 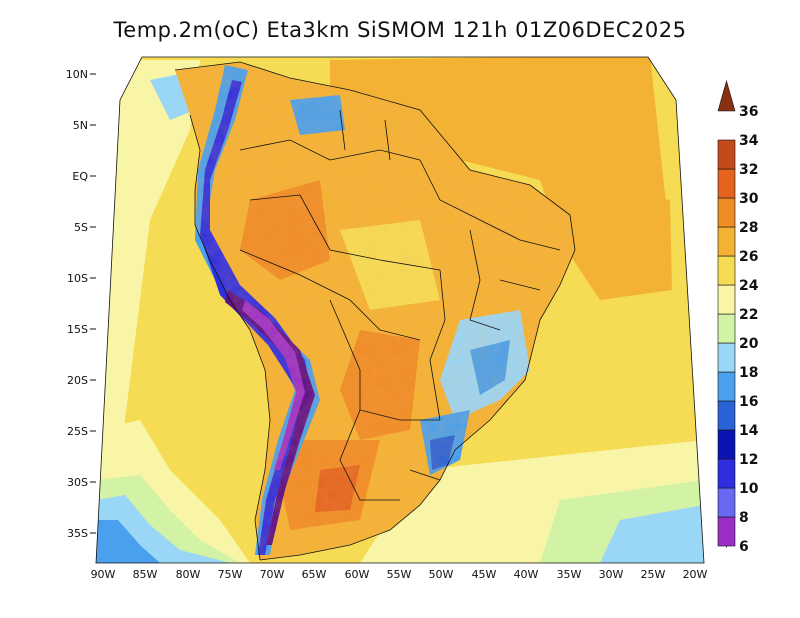 What do you see at coordinates (81, 227) in the screenshot?
I see `lat-tick-5s: 5S` at bounding box center [81, 227].